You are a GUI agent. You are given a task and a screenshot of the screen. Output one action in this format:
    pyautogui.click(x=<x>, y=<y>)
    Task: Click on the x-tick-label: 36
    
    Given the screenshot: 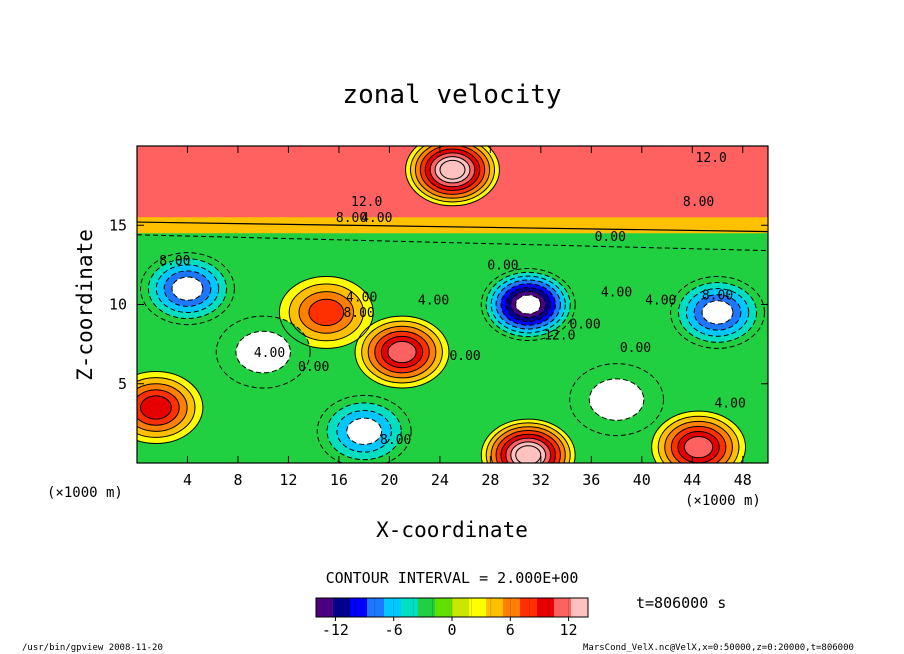 What is the action you would take?
    pyautogui.click(x=591, y=480)
    